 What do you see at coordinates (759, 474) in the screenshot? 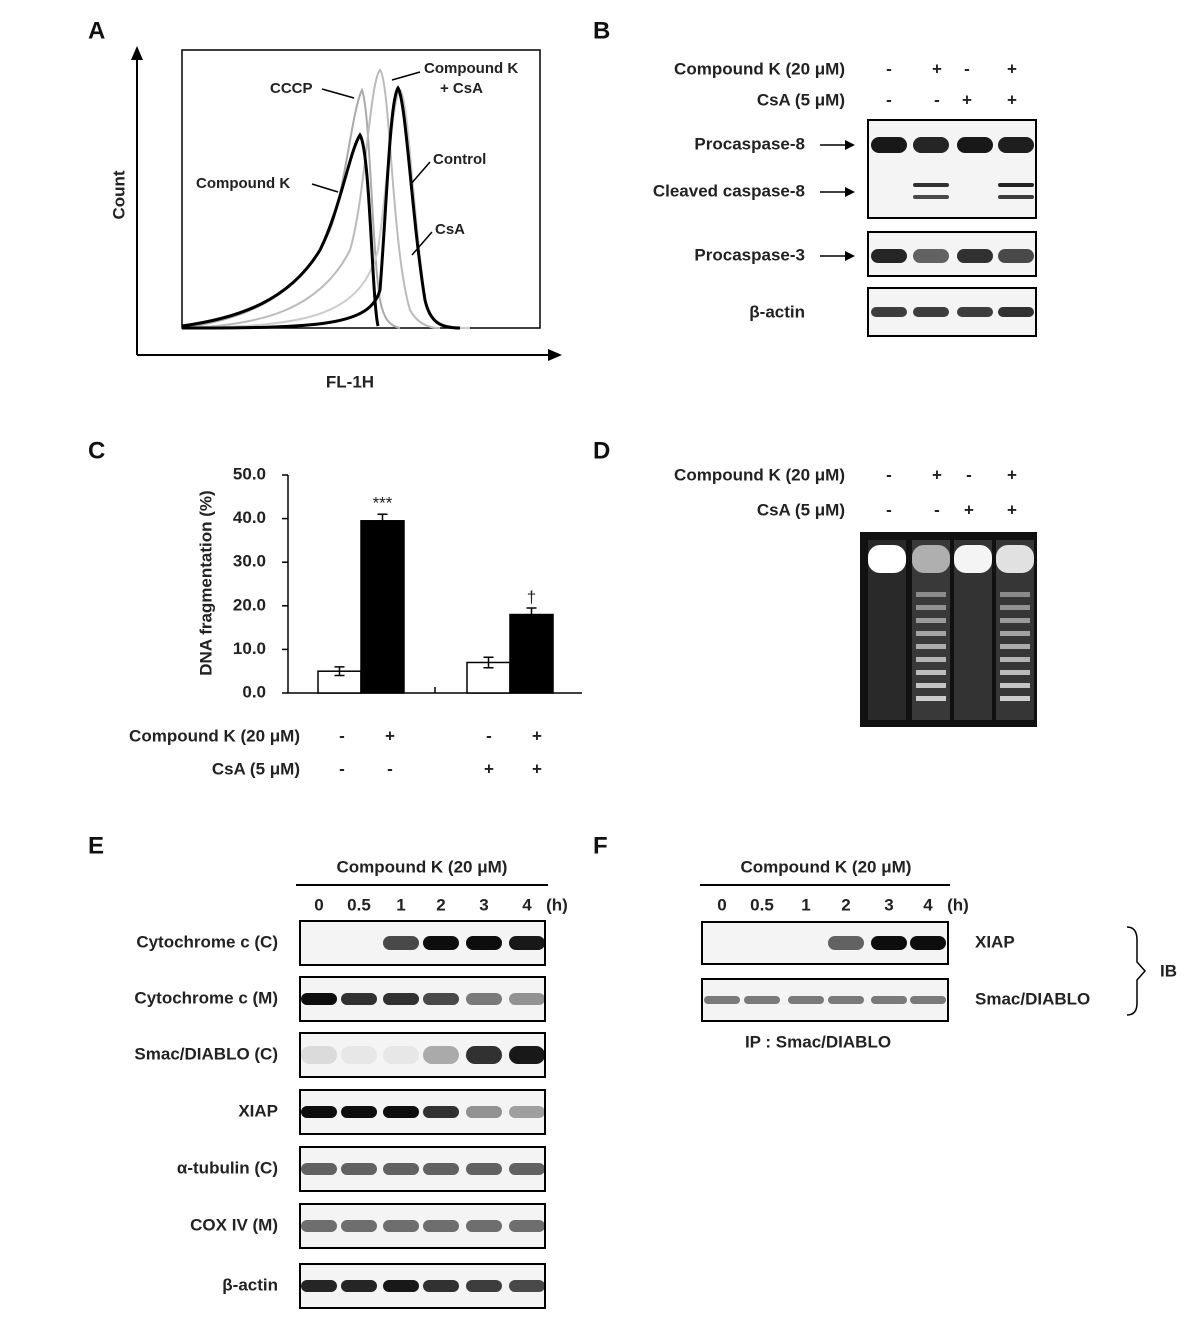
I see `condition-label: Compound K (20 μM)` at bounding box center [759, 474].